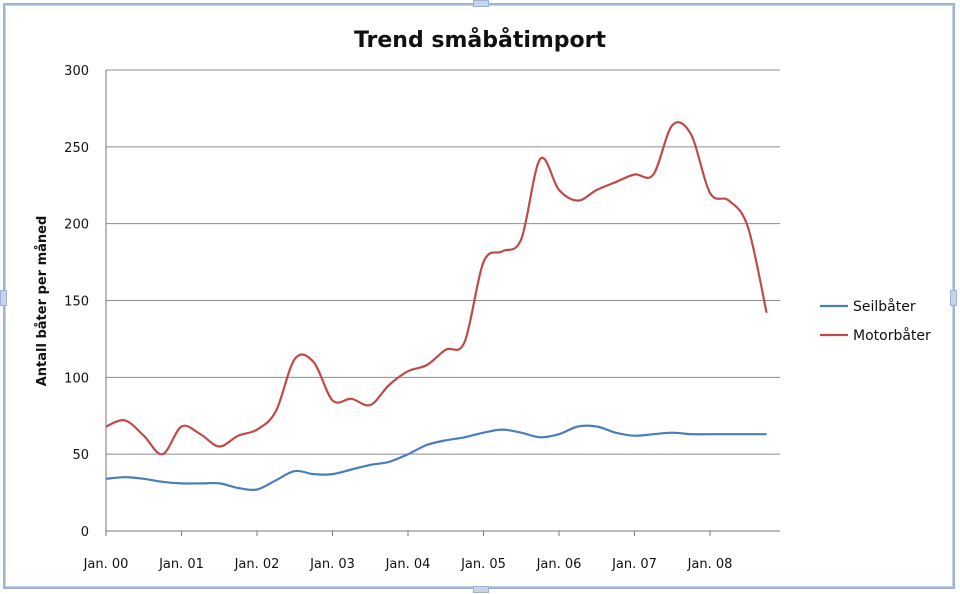 Image resolution: width=960 pixels, height=594 pixels. What do you see at coordinates (181, 564) in the screenshot?
I see `x-tick-label: Jan. 01` at bounding box center [181, 564].